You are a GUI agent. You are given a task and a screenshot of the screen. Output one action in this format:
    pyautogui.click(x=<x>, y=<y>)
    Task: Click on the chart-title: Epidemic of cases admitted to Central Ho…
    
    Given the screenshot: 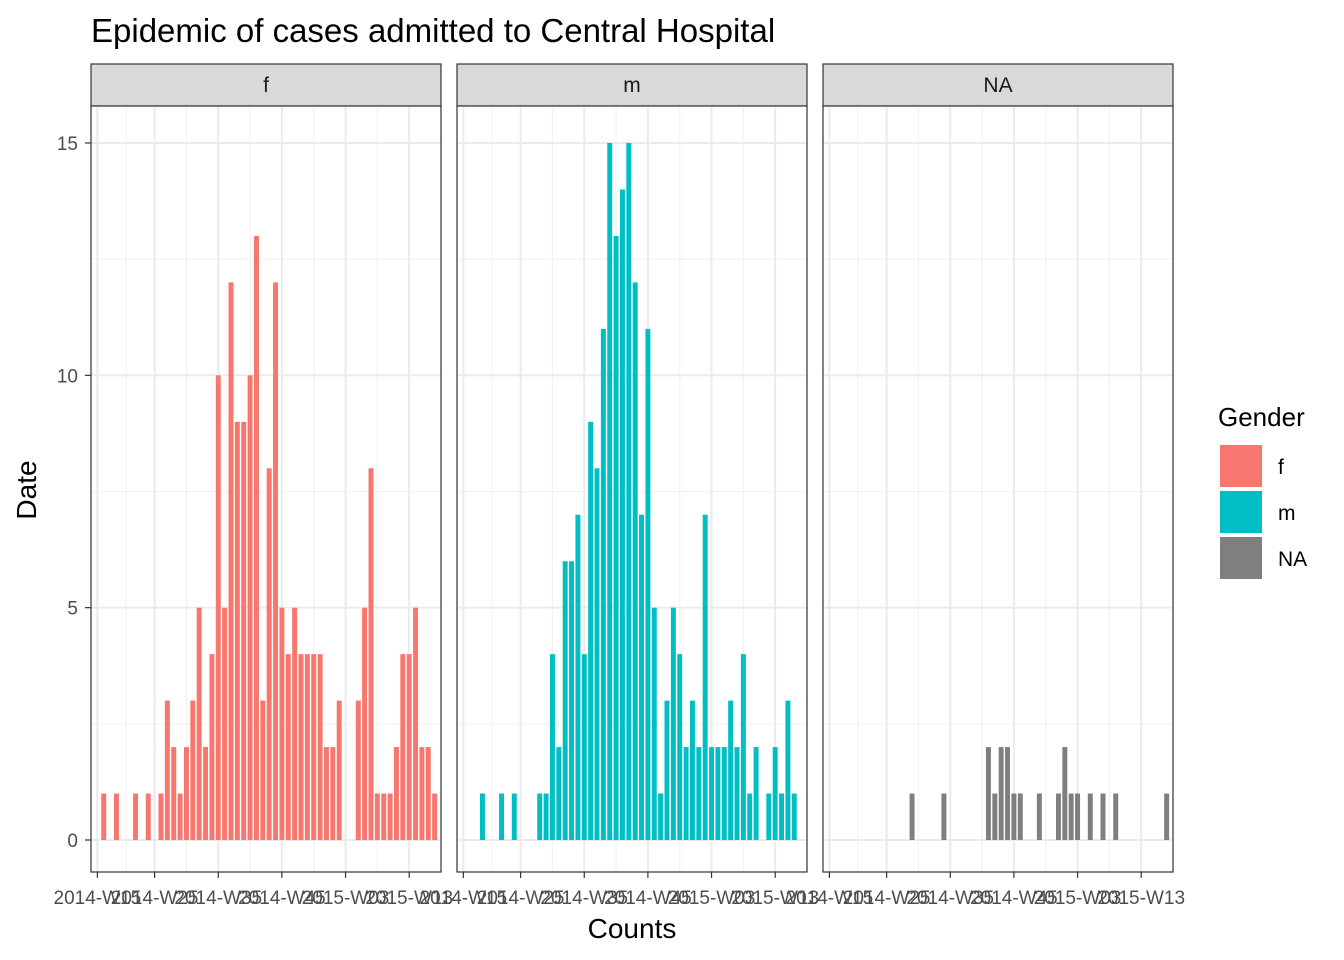 What is the action you would take?
    pyautogui.click(x=433, y=30)
    